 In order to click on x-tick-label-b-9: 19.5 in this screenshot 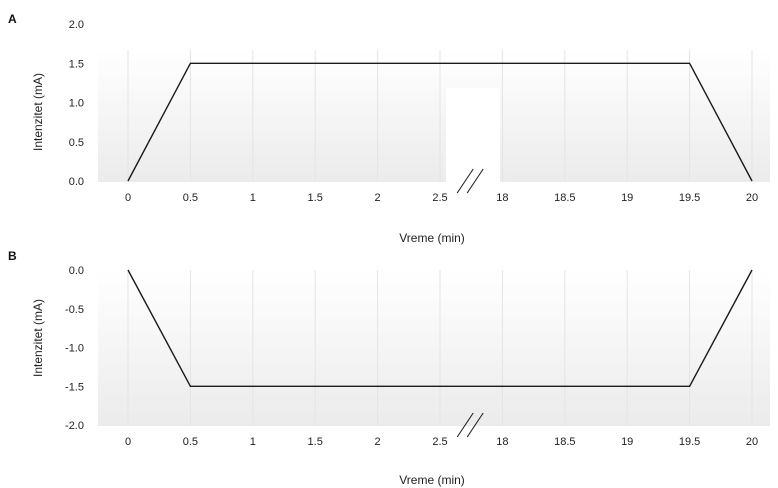, I will do `click(689, 442)`.